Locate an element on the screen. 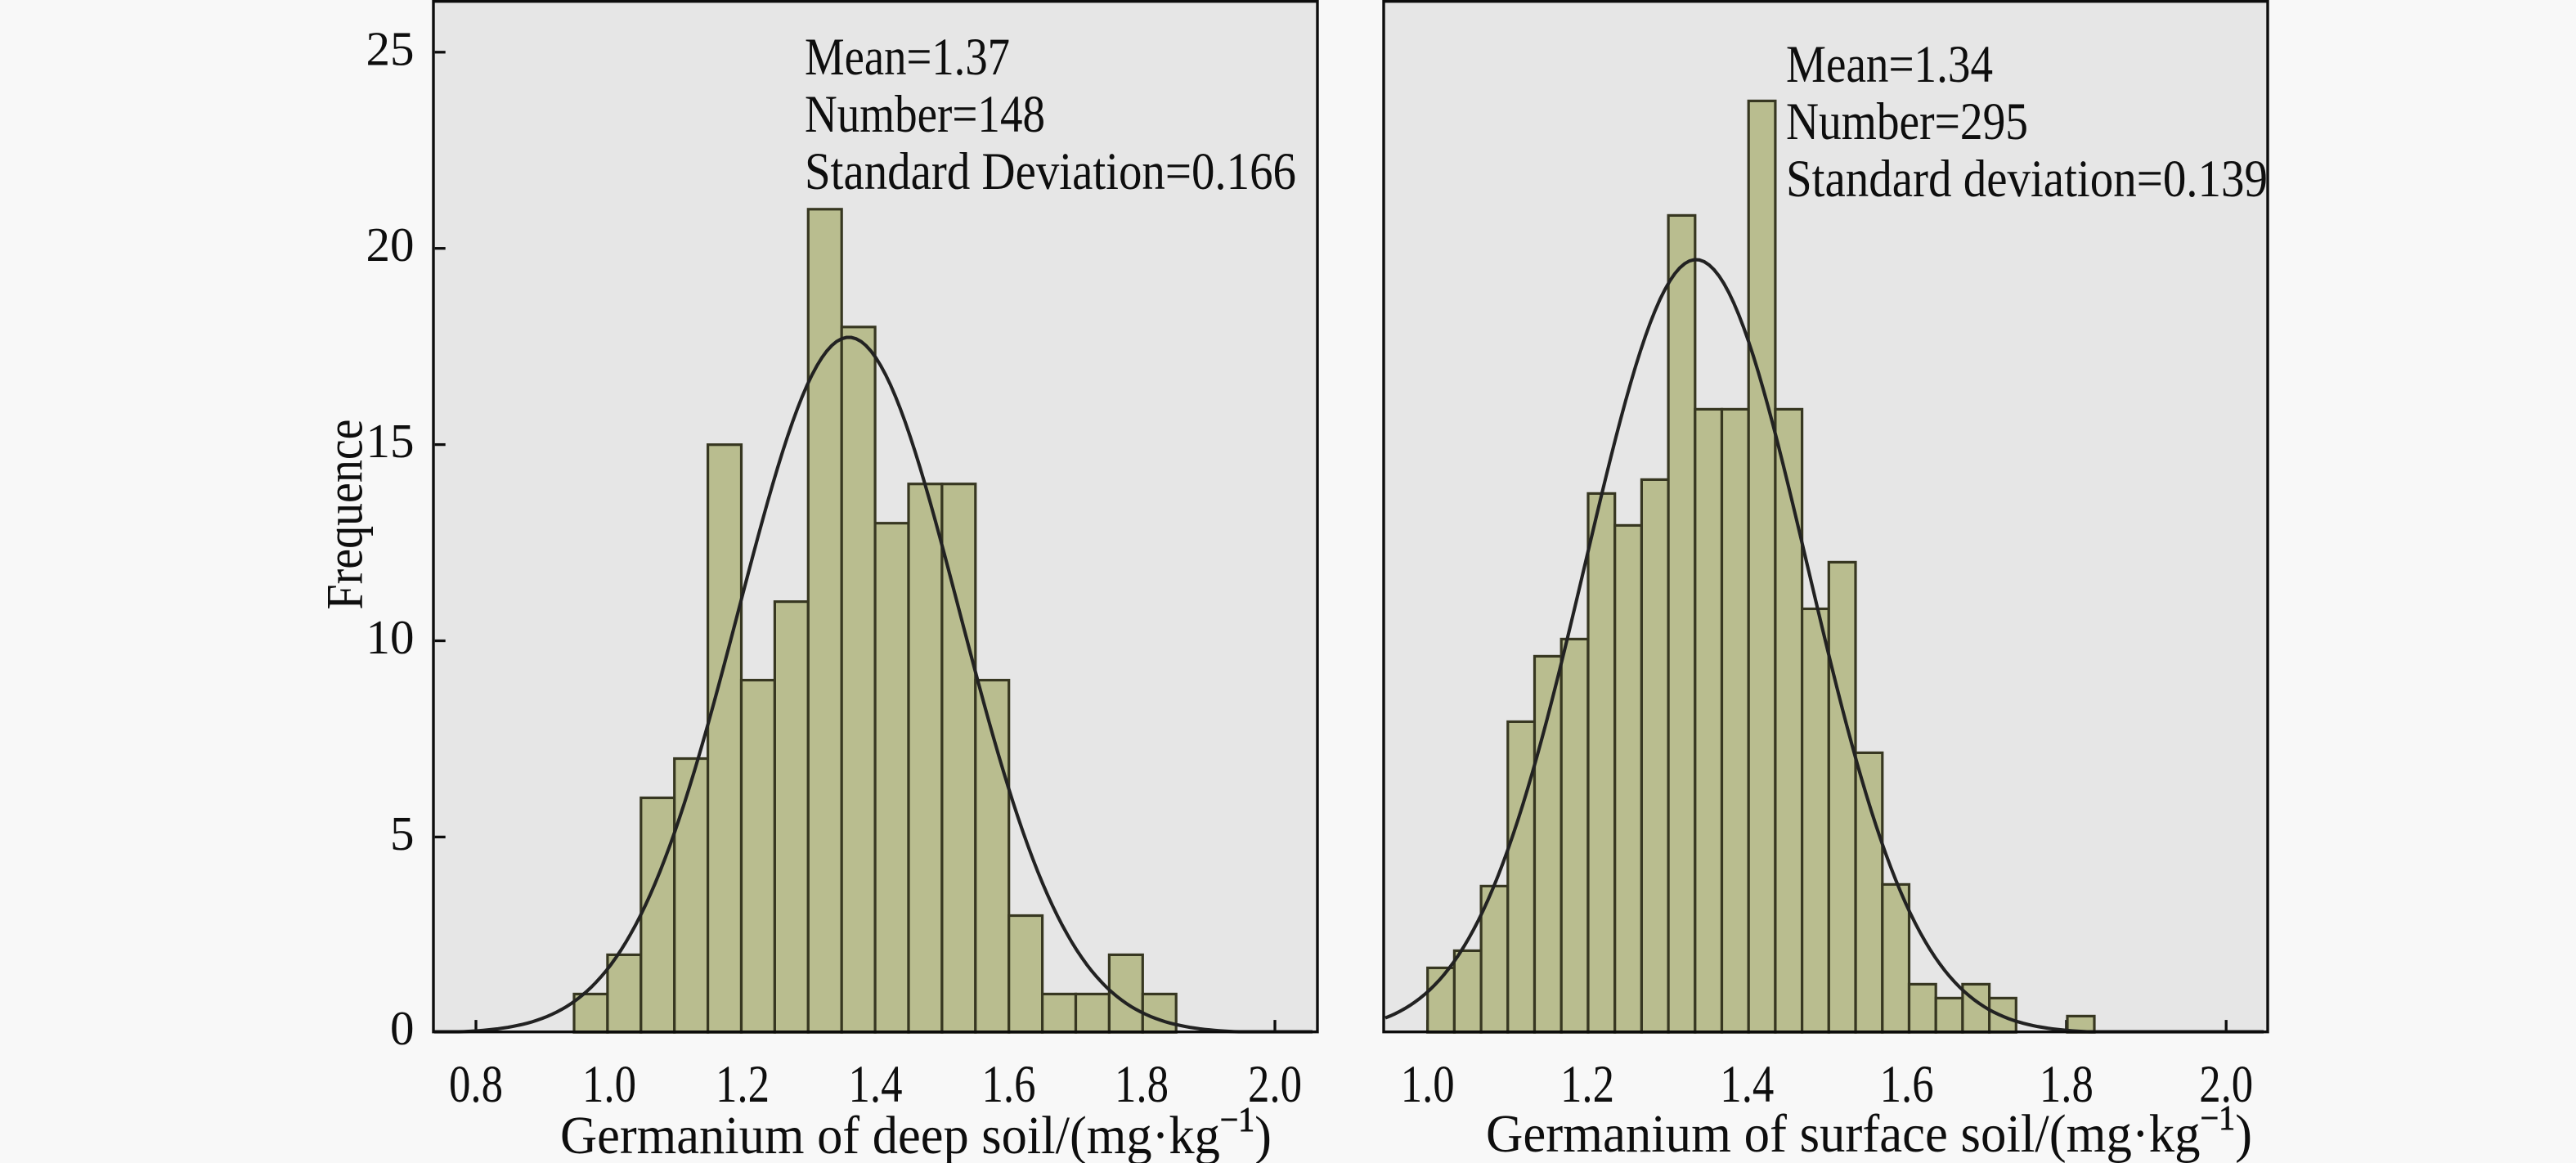  svg-text: 0 is located at coordinates (402, 1028).